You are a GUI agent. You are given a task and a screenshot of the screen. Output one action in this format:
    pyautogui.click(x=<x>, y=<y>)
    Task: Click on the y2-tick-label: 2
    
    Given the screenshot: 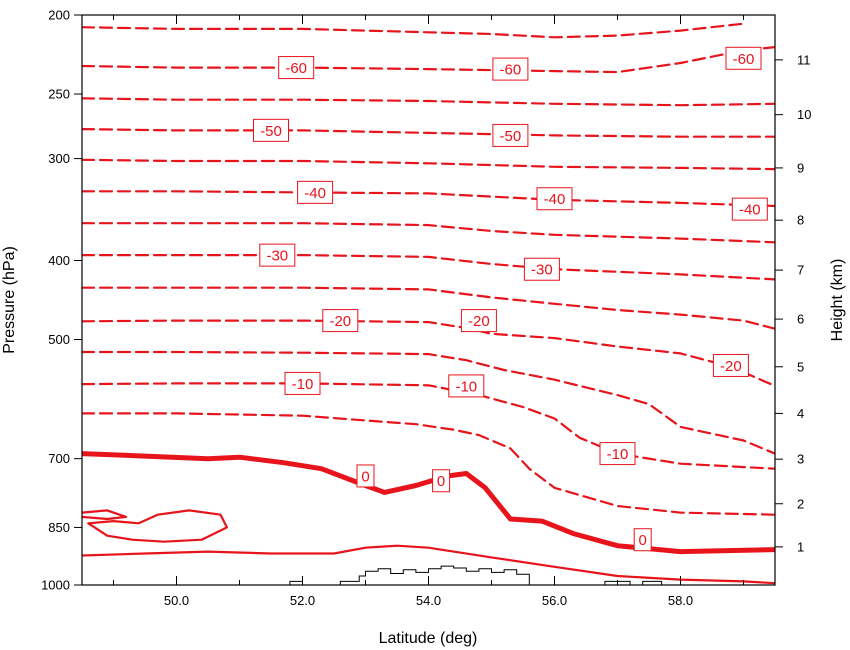 What is the action you would take?
    pyautogui.click(x=800, y=503)
    